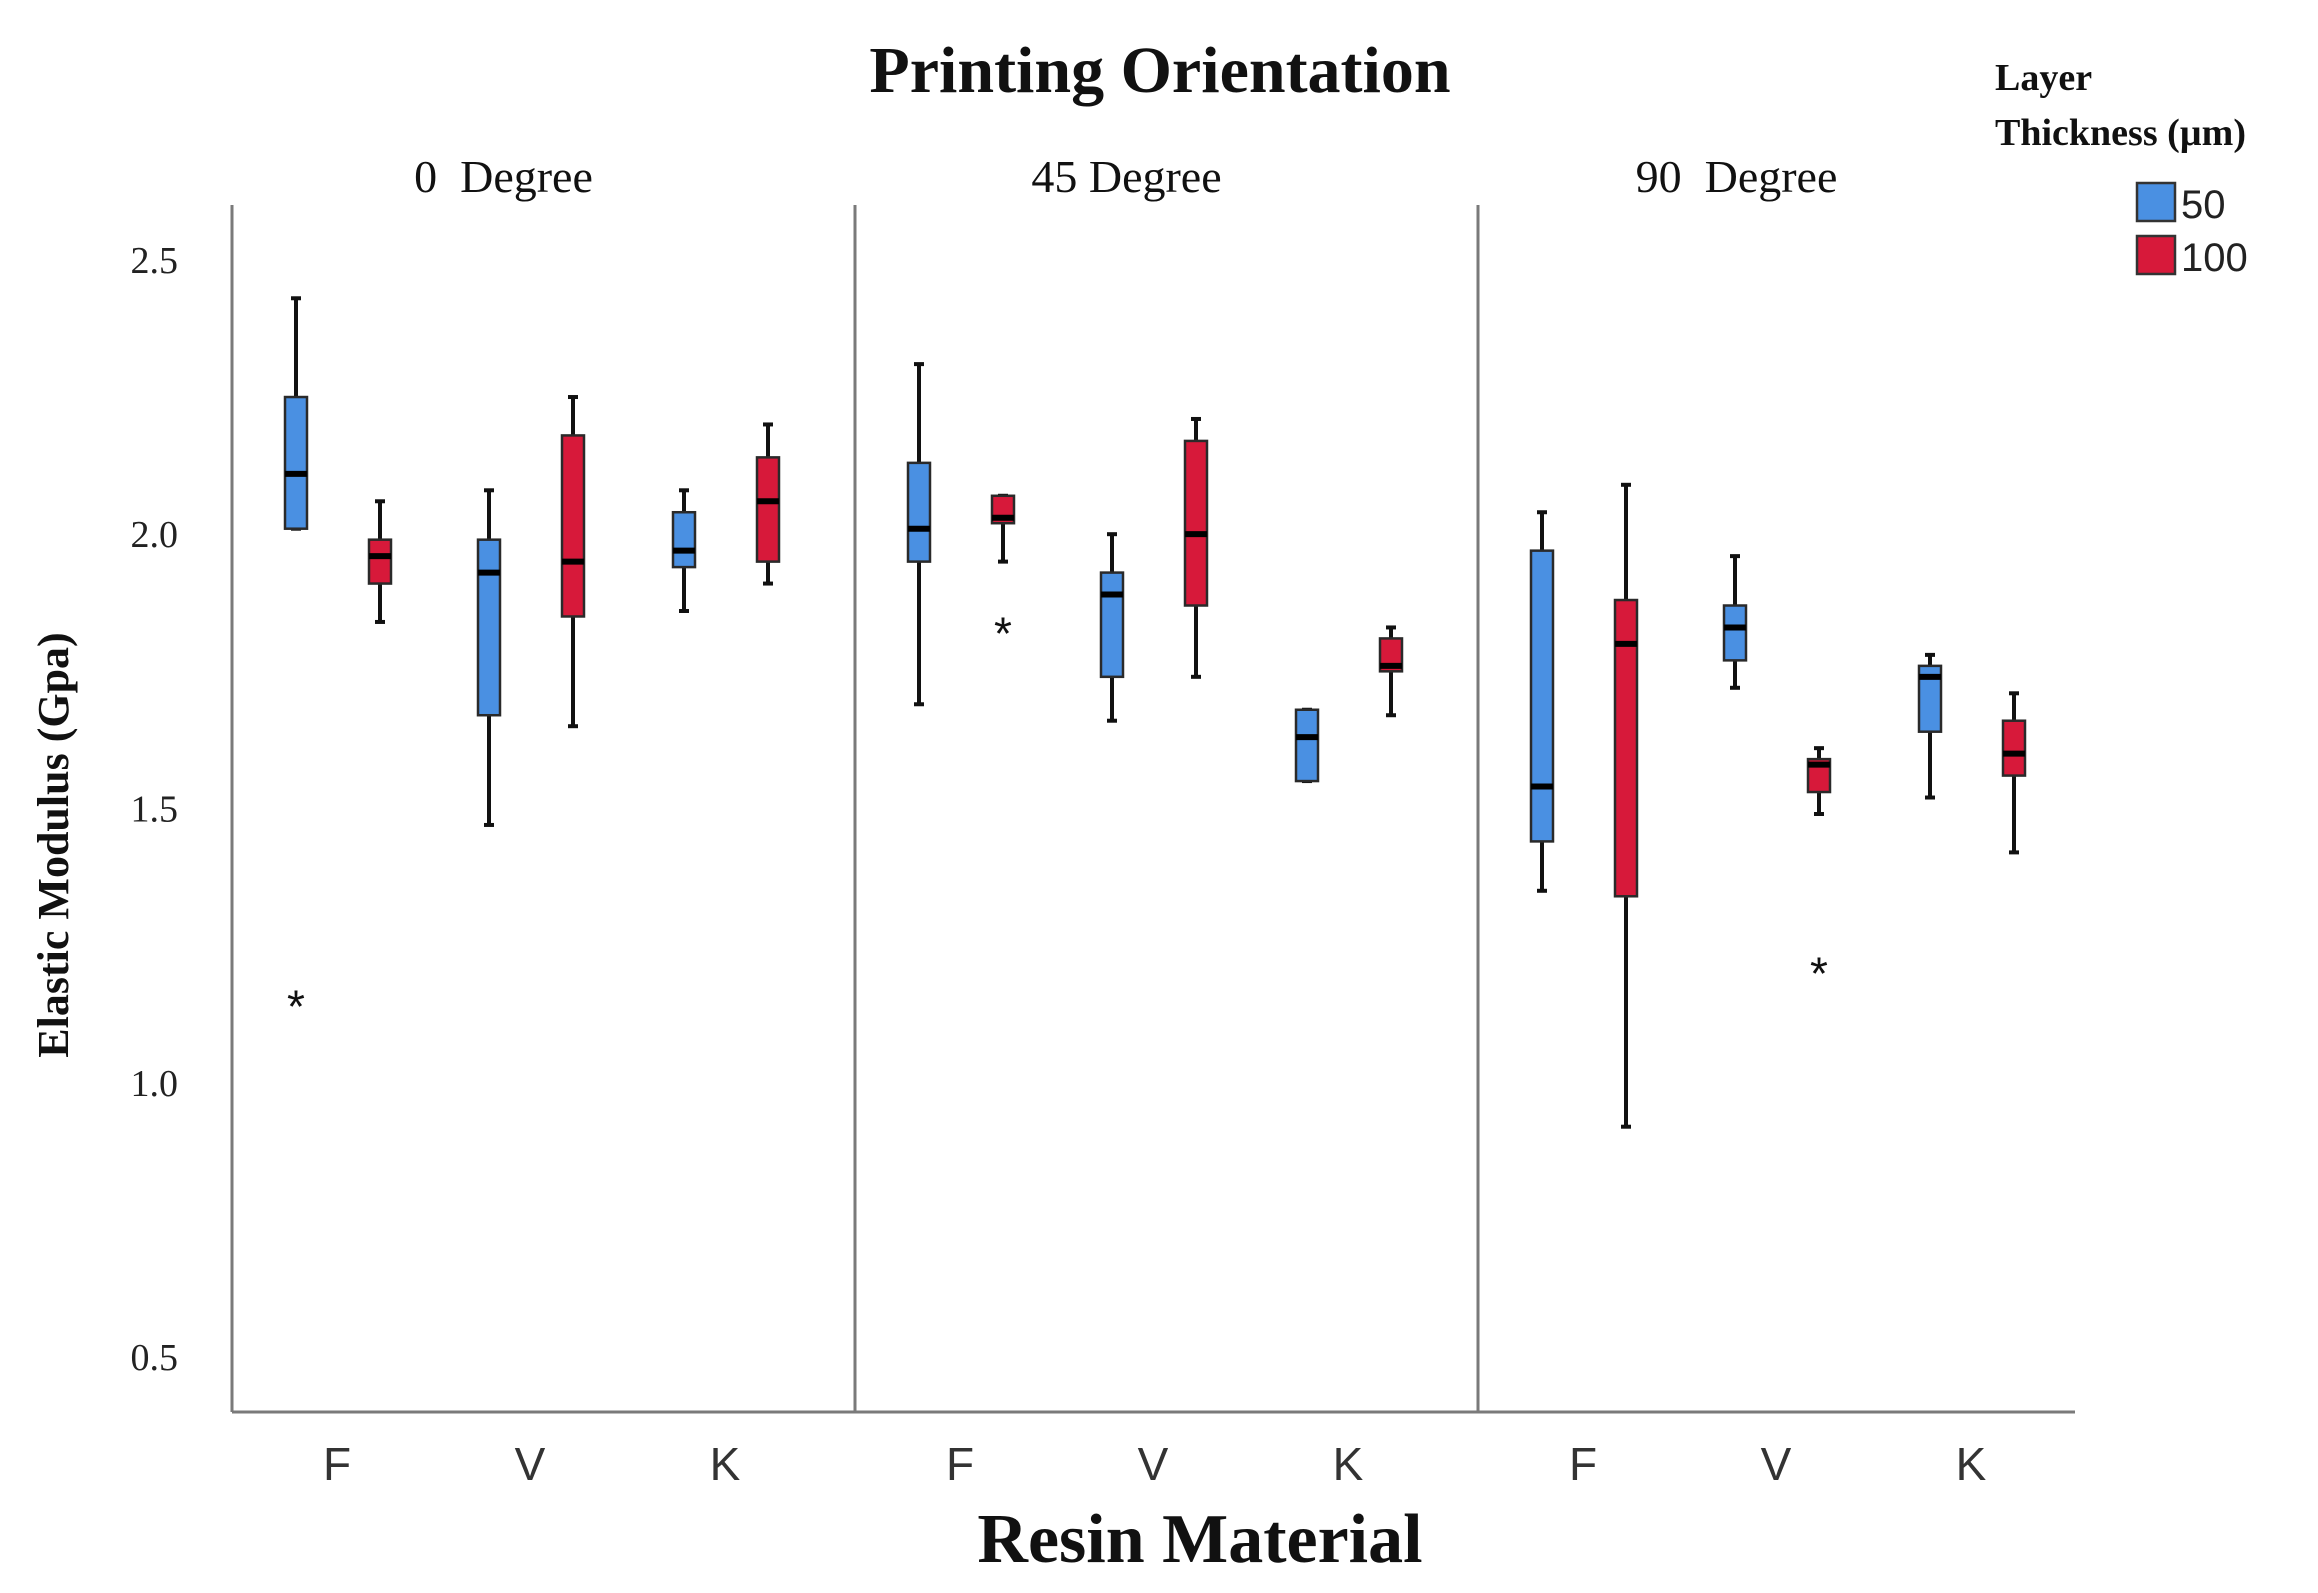 The width and height of the screenshot is (2318, 1593). I want to click on legend-title-line2: Thickness (µm), so click(2120, 133).